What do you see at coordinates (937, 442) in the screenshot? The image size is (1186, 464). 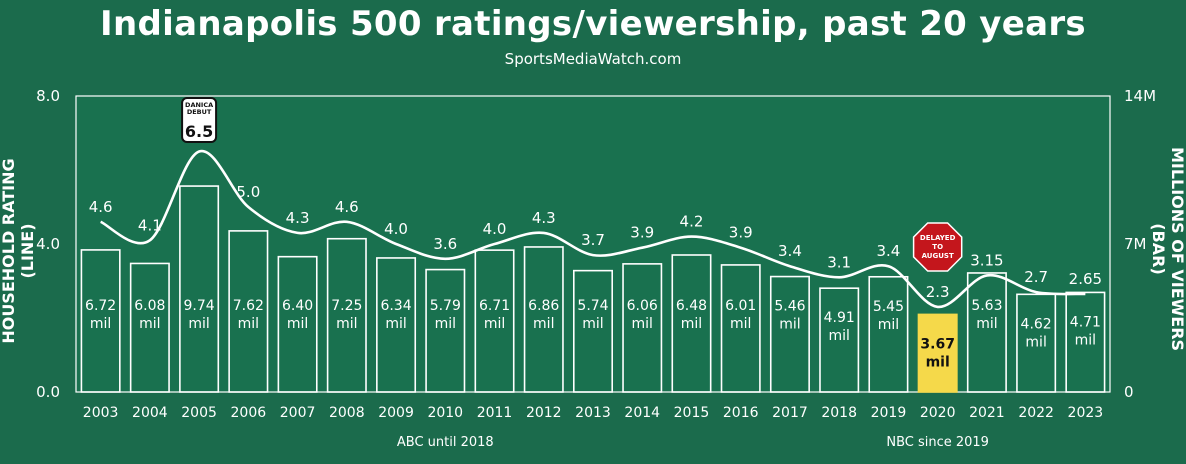 I see `network-label: NBC since 2019` at bounding box center [937, 442].